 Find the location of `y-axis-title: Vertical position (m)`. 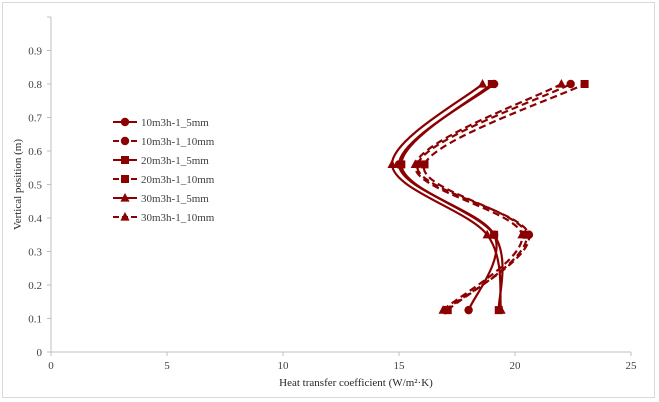

y-axis-title: Vertical position (m) is located at coordinates (18, 184).